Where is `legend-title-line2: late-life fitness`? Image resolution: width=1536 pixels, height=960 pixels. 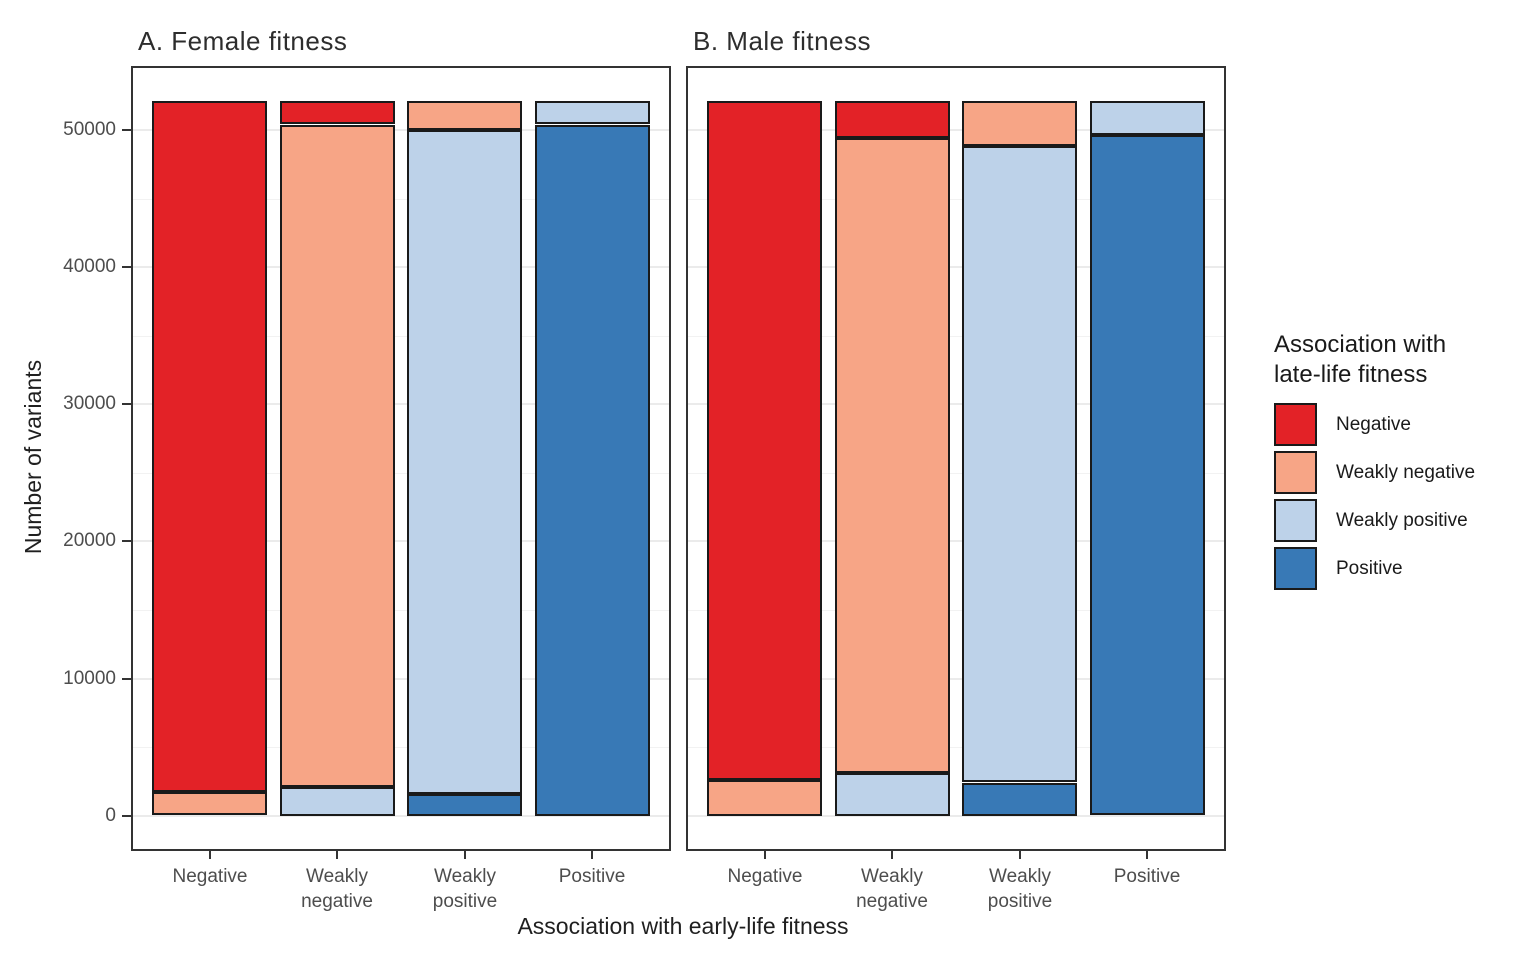 legend-title-line2: late-life fitness is located at coordinates (1351, 374).